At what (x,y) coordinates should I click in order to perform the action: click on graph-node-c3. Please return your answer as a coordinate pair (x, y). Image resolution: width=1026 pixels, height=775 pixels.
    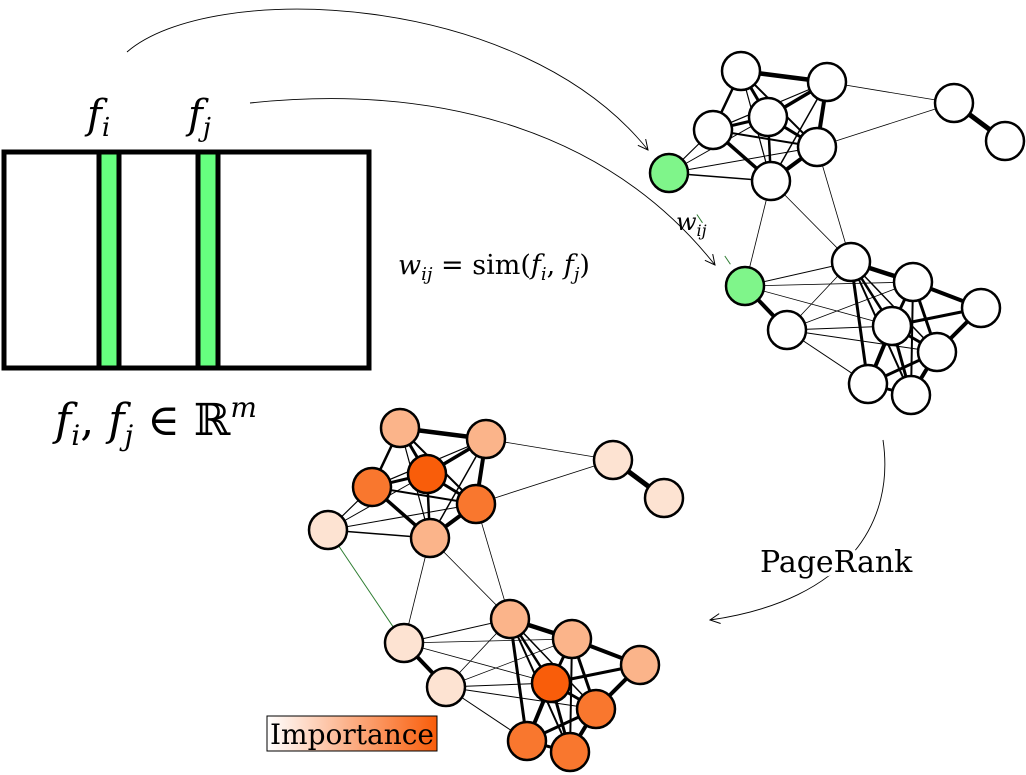
    Looking at the image, I should click on (851, 262).